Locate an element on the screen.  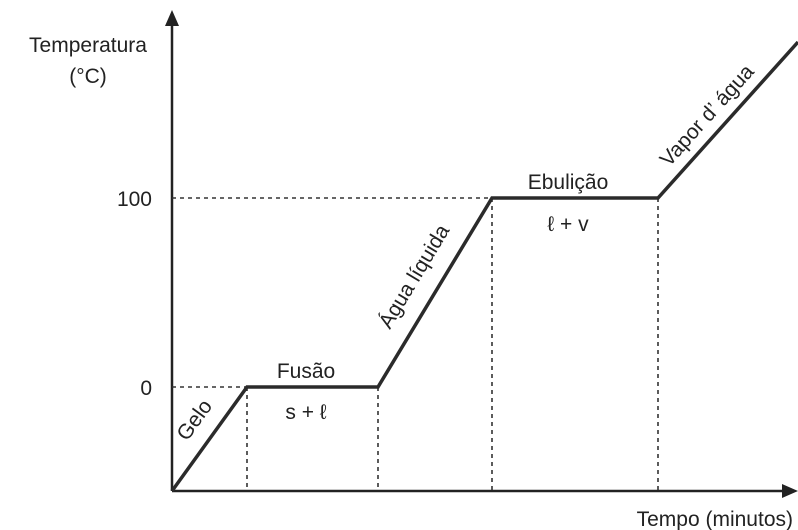
x-axis-title: Tempo (minutos) is located at coordinates (715, 519).